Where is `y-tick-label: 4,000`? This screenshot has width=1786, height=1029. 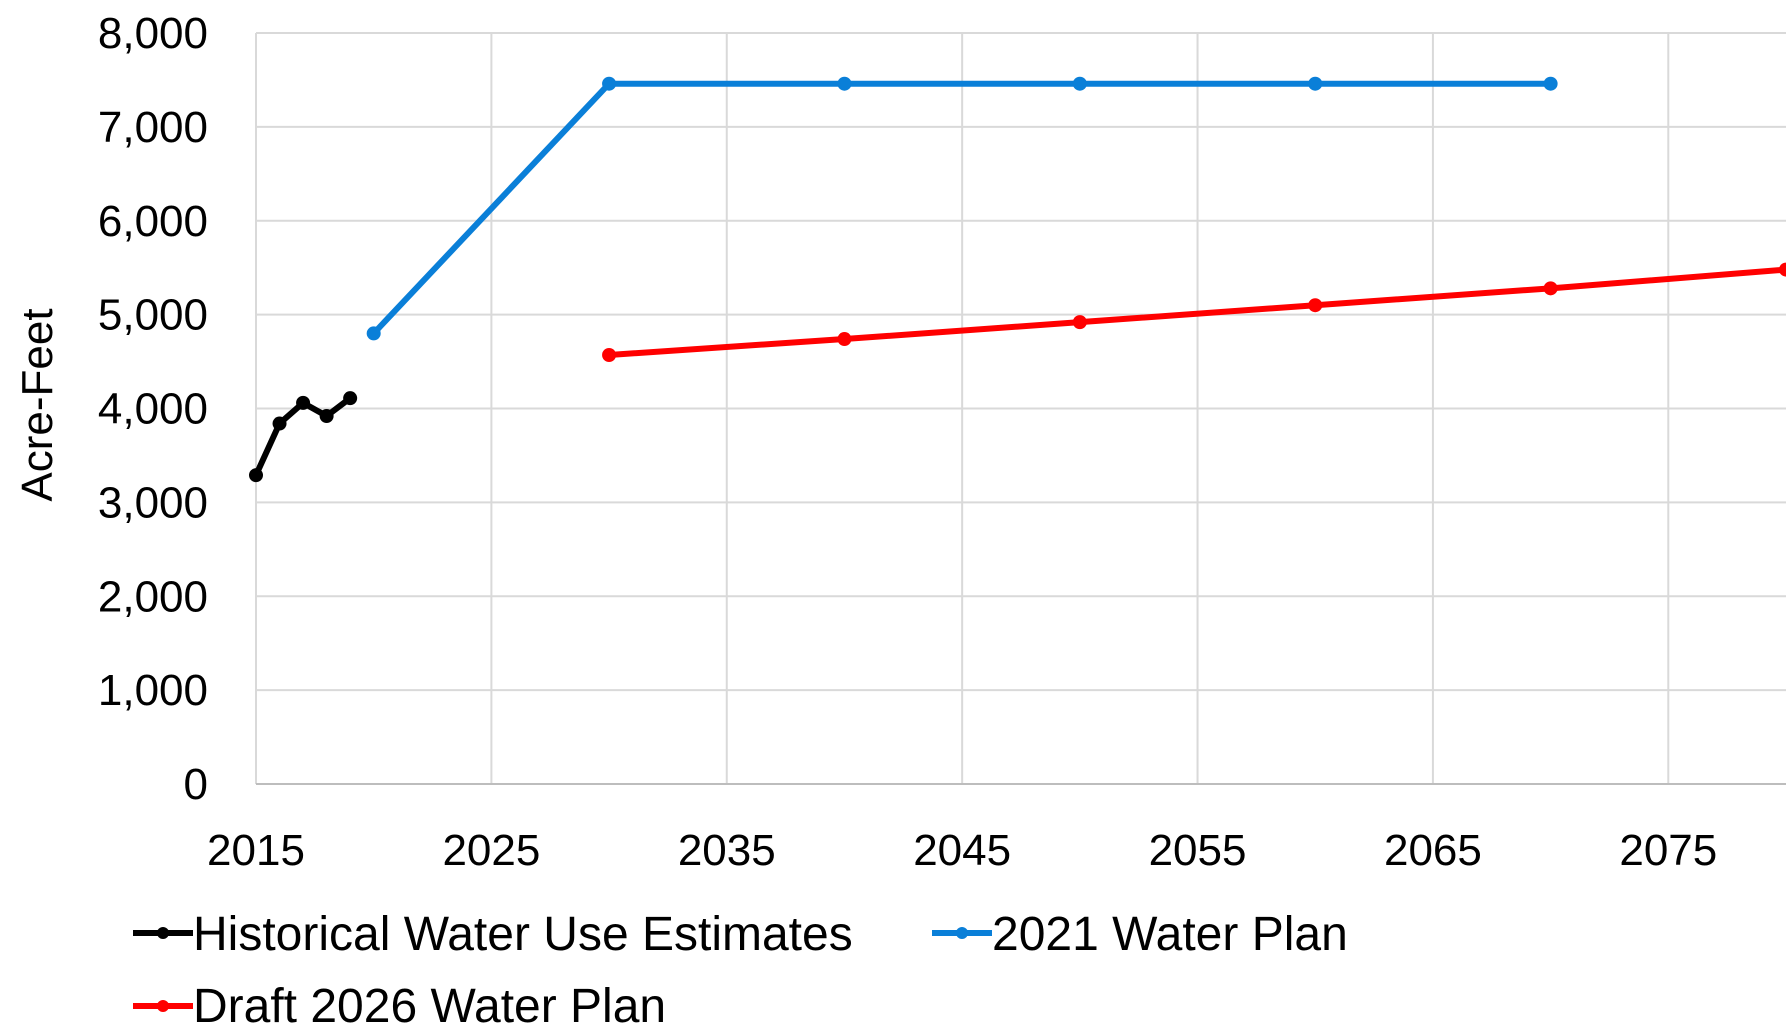 y-tick-label: 4,000 is located at coordinates (153, 409).